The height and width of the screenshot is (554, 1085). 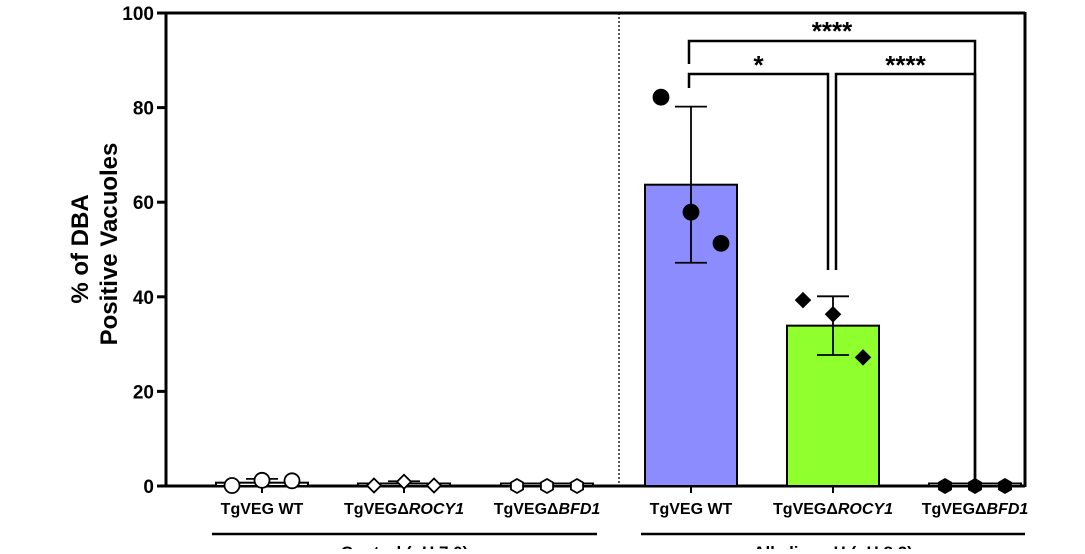 I want to click on significance-label: *, so click(x=758, y=65).